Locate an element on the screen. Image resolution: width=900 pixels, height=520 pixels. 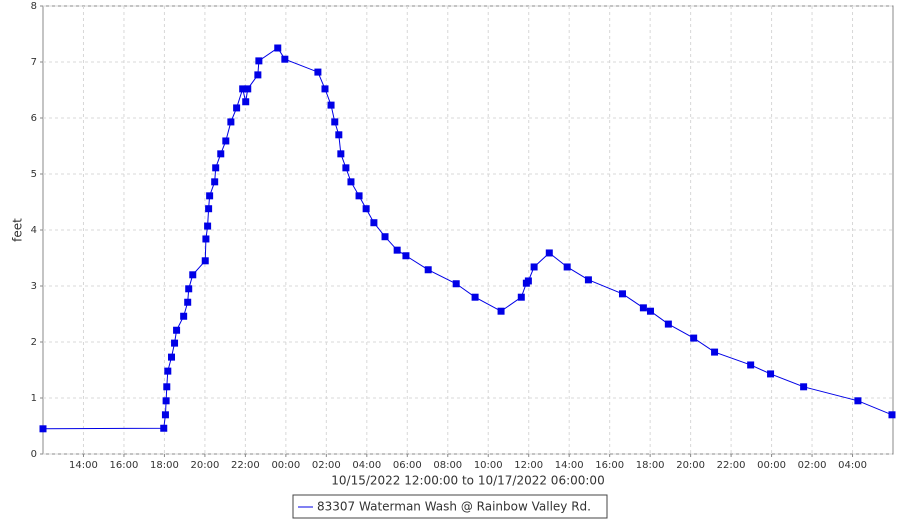
y-tick-label: 7 is located at coordinates (34, 62).